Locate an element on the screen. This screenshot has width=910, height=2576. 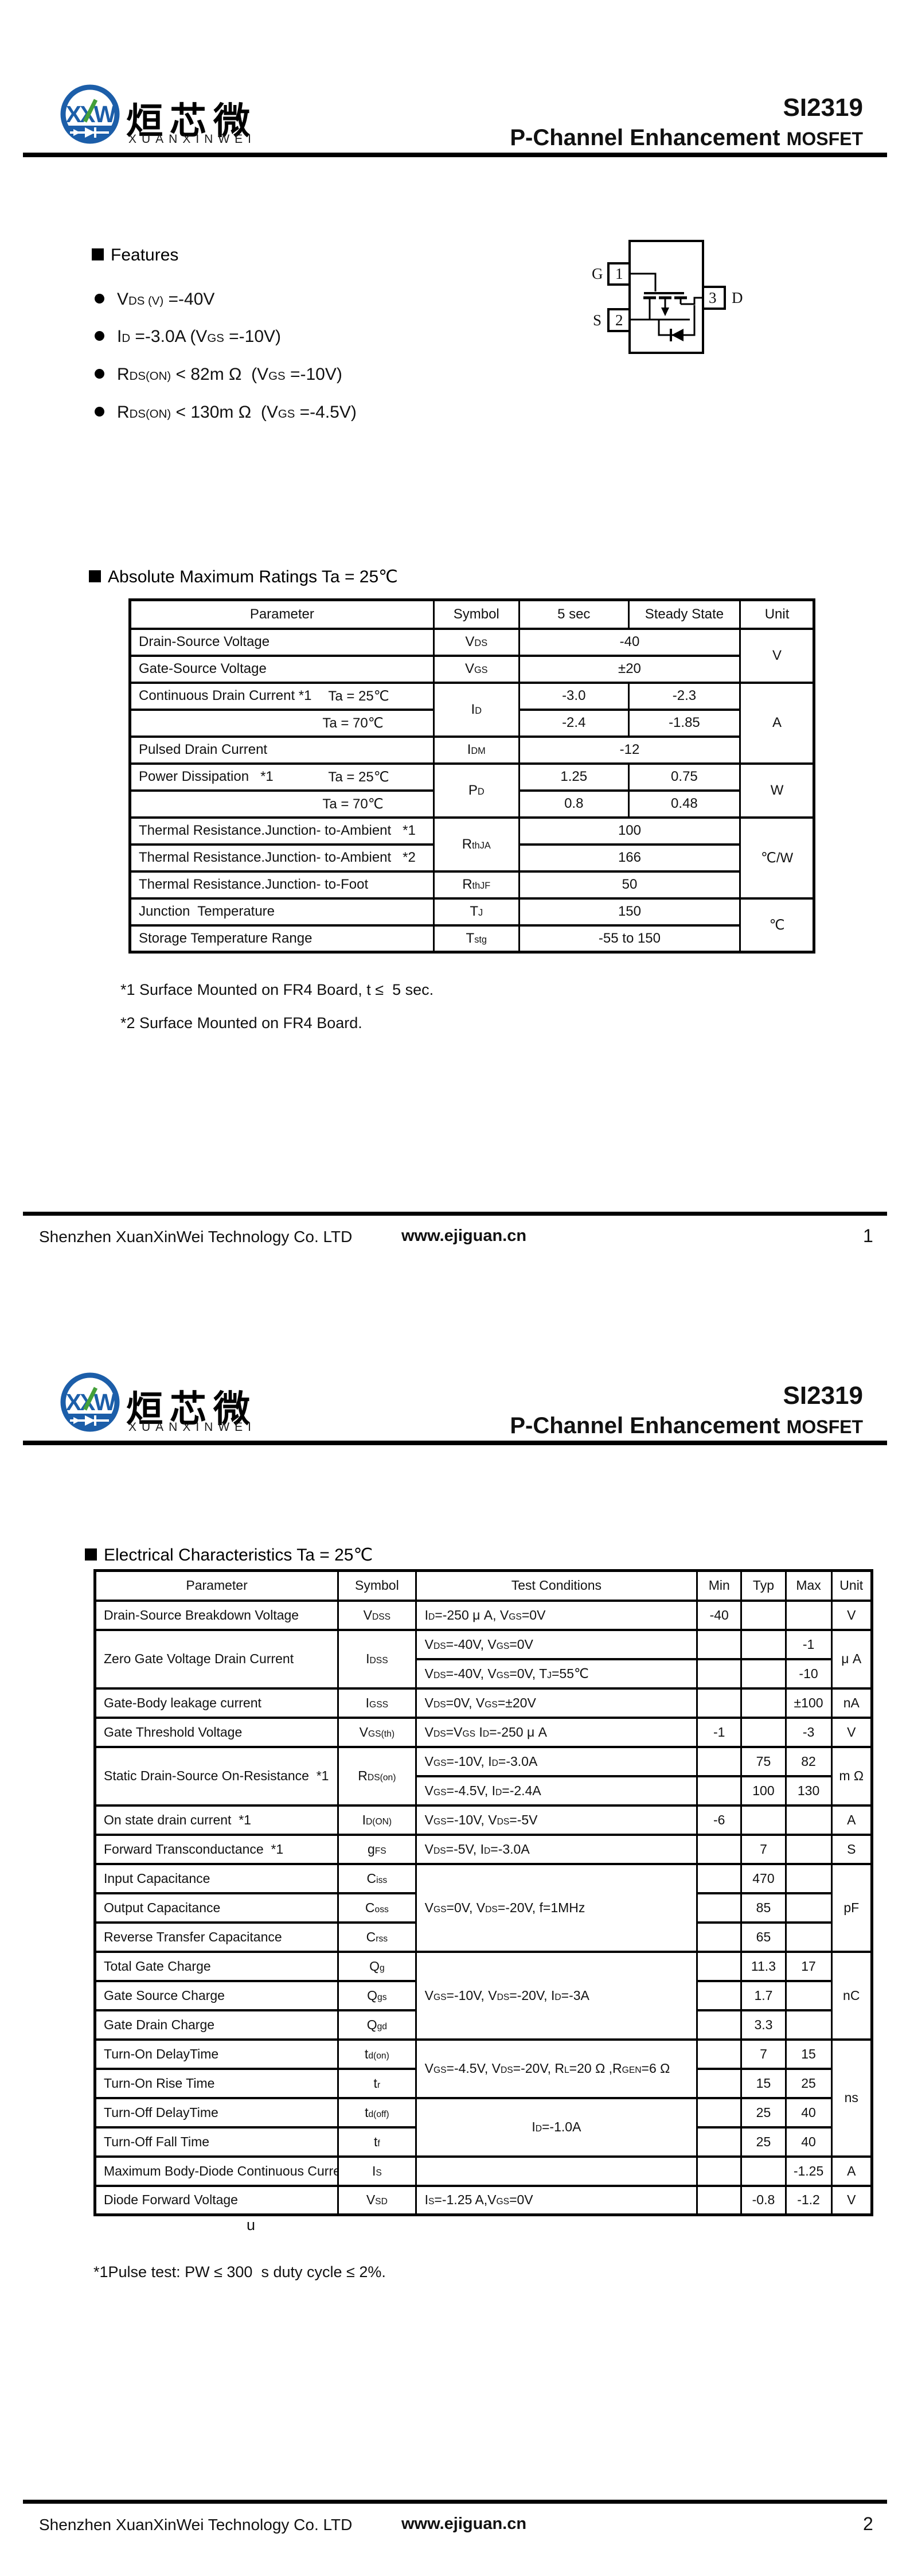
cell-typ: 15 is located at coordinates (763, 2083).